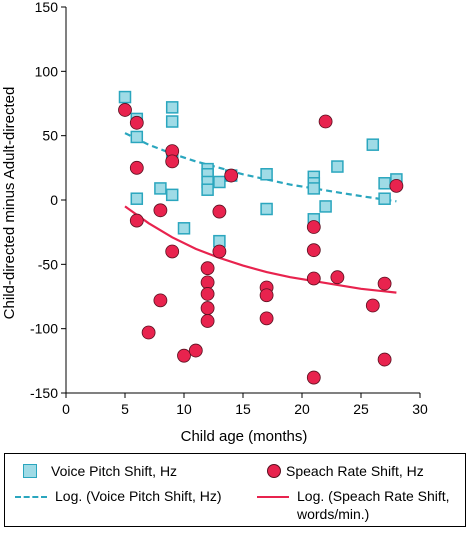 Image resolution: width=474 pixels, height=533 pixels. What do you see at coordinates (138, 496) in the screenshot?
I see `voice-pitch-trend-legend-label: Log. (Voice Pitch Shift, Hz)` at bounding box center [138, 496].